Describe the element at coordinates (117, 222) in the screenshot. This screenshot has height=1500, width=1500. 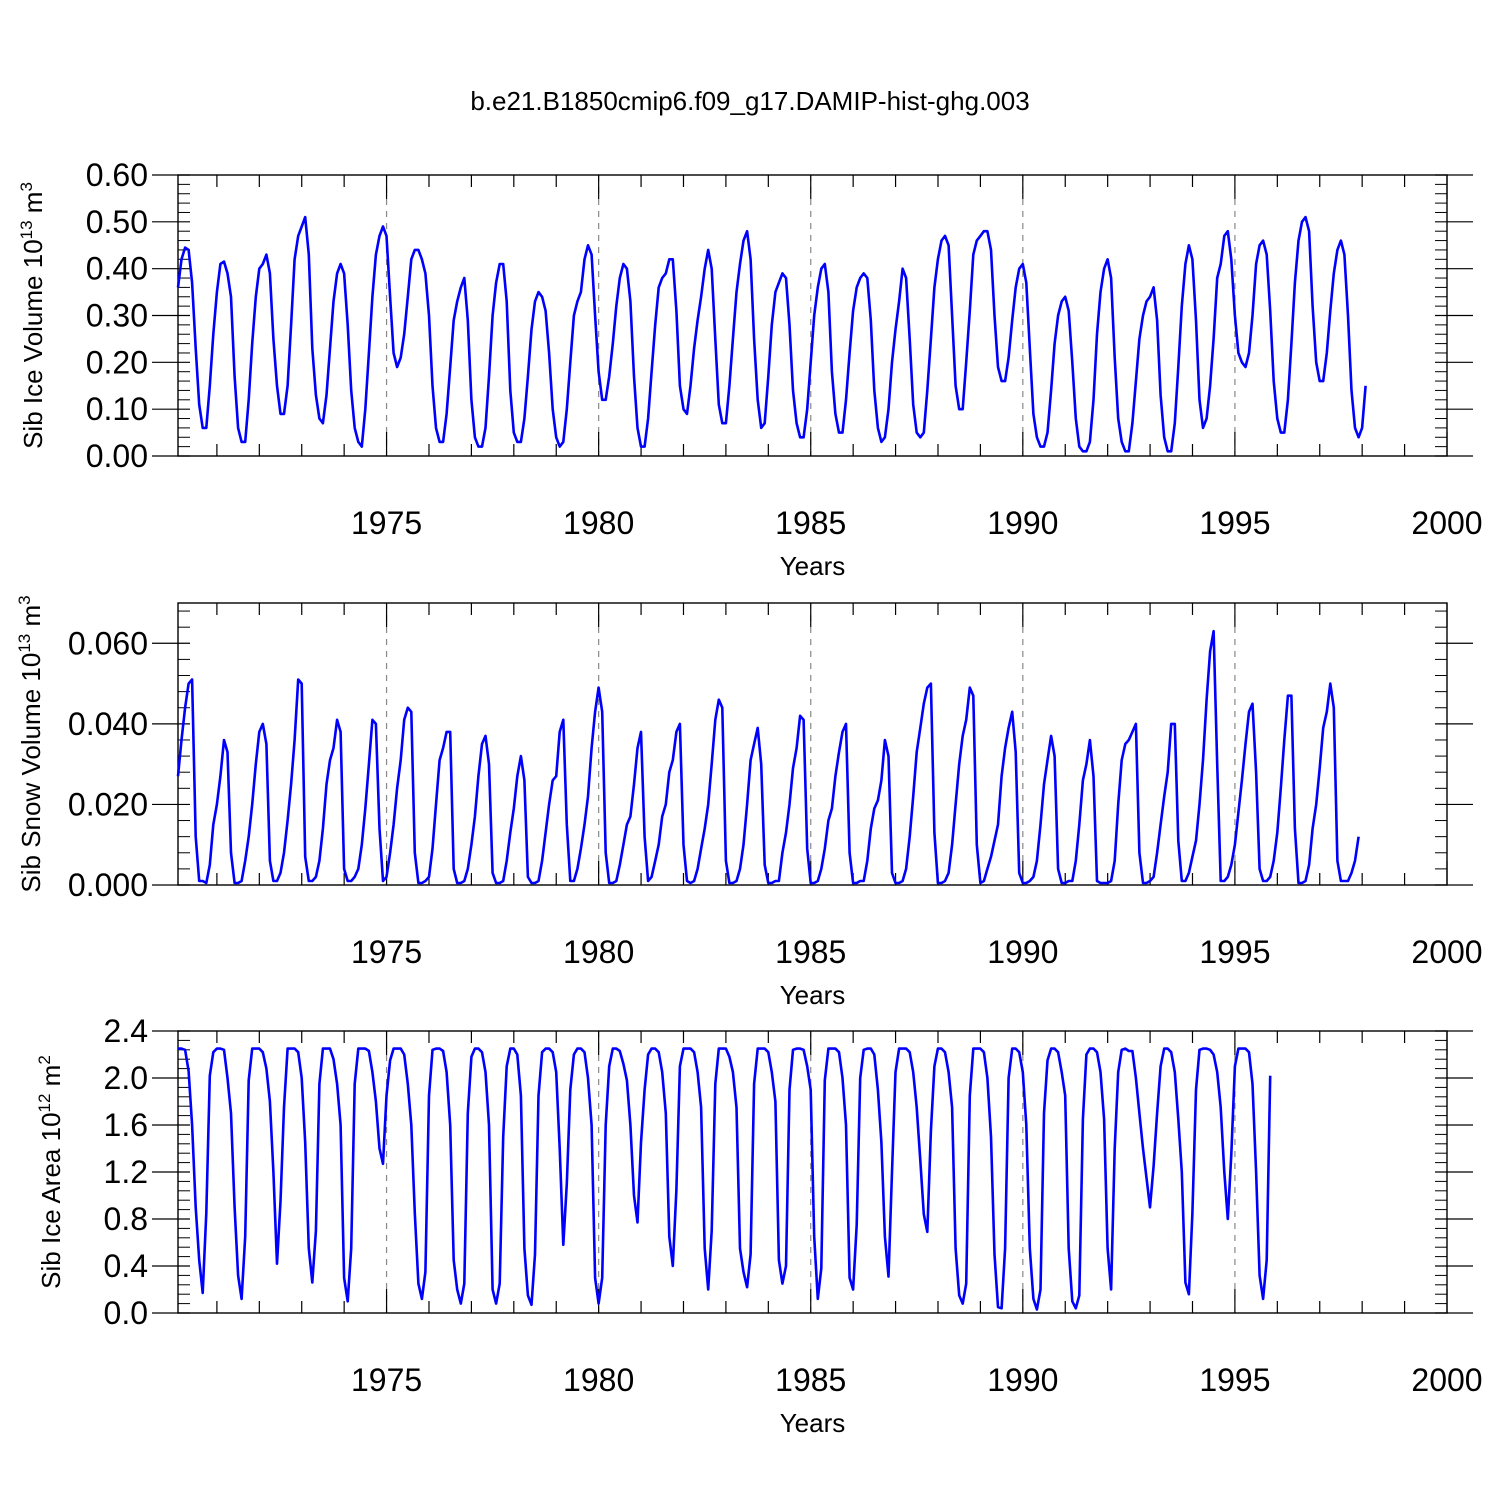
I see `y-tick-label: 0.50` at that location.